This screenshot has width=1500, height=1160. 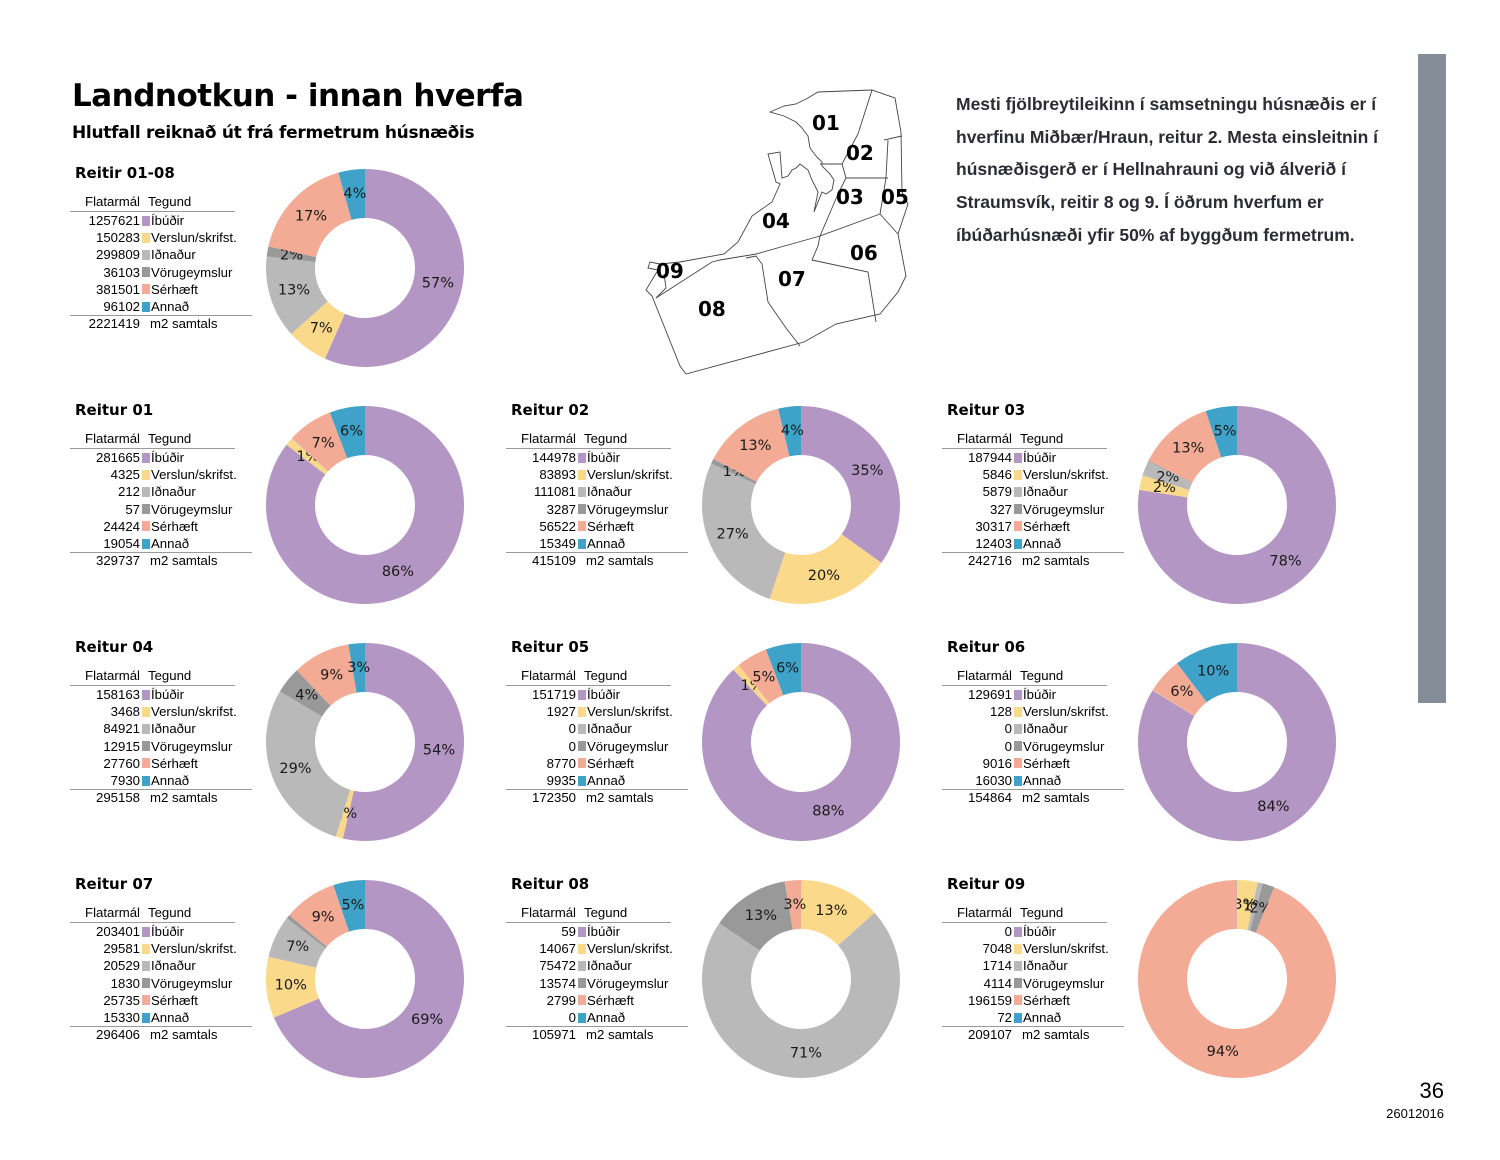 I want to click on map-label-09: 09, so click(x=670, y=271).